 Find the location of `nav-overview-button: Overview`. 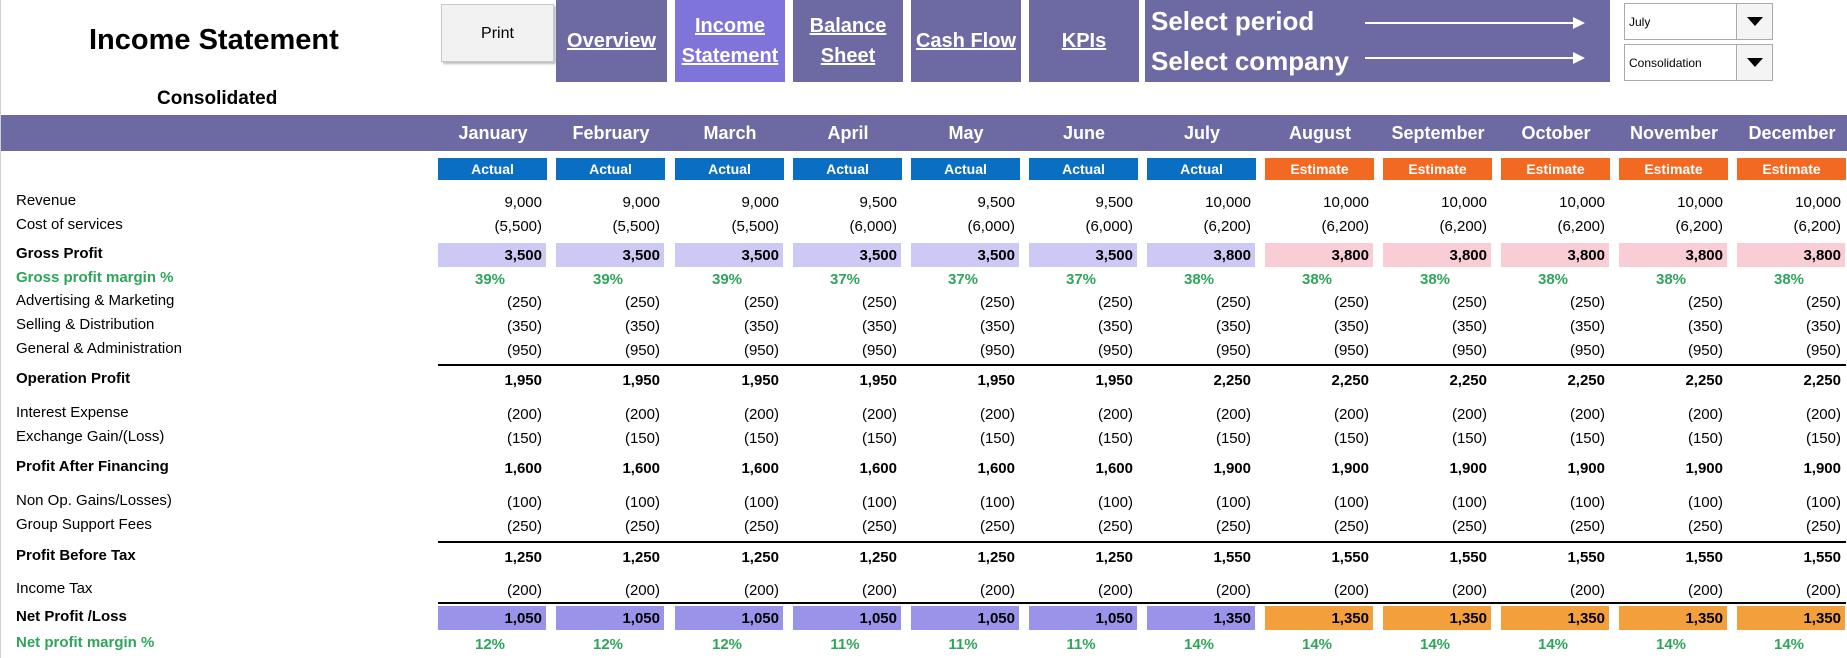

nav-overview-button: Overview is located at coordinates (611, 41).